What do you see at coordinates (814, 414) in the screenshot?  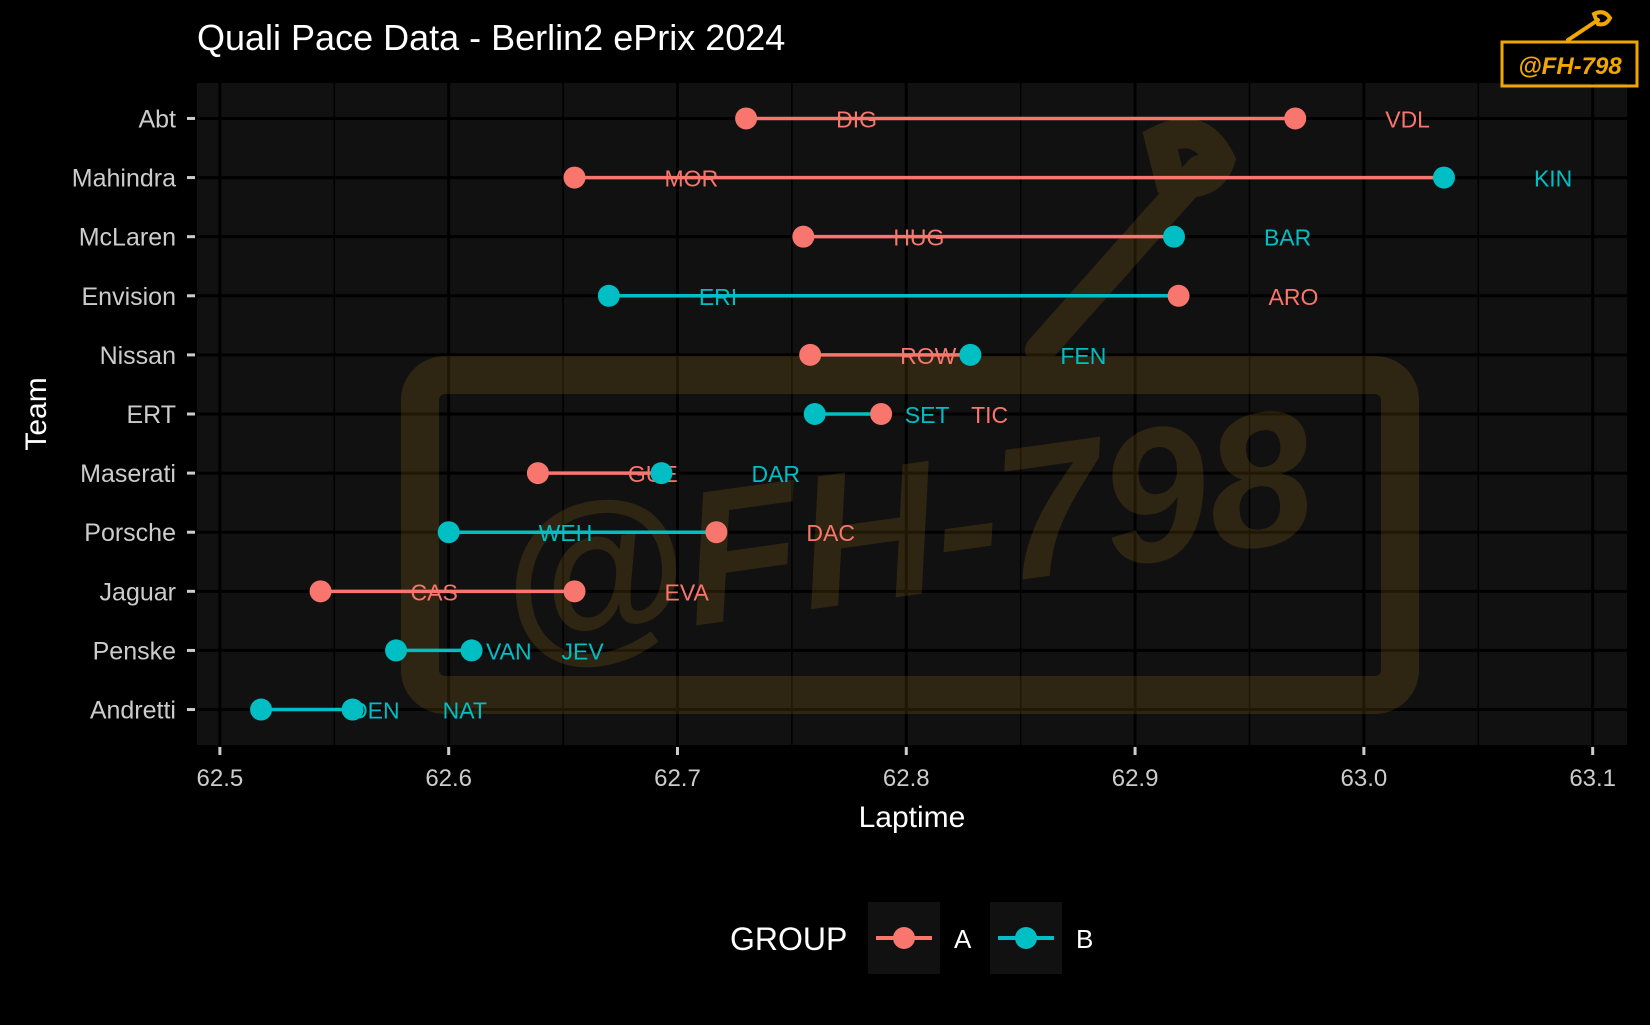 I see `point-set` at bounding box center [814, 414].